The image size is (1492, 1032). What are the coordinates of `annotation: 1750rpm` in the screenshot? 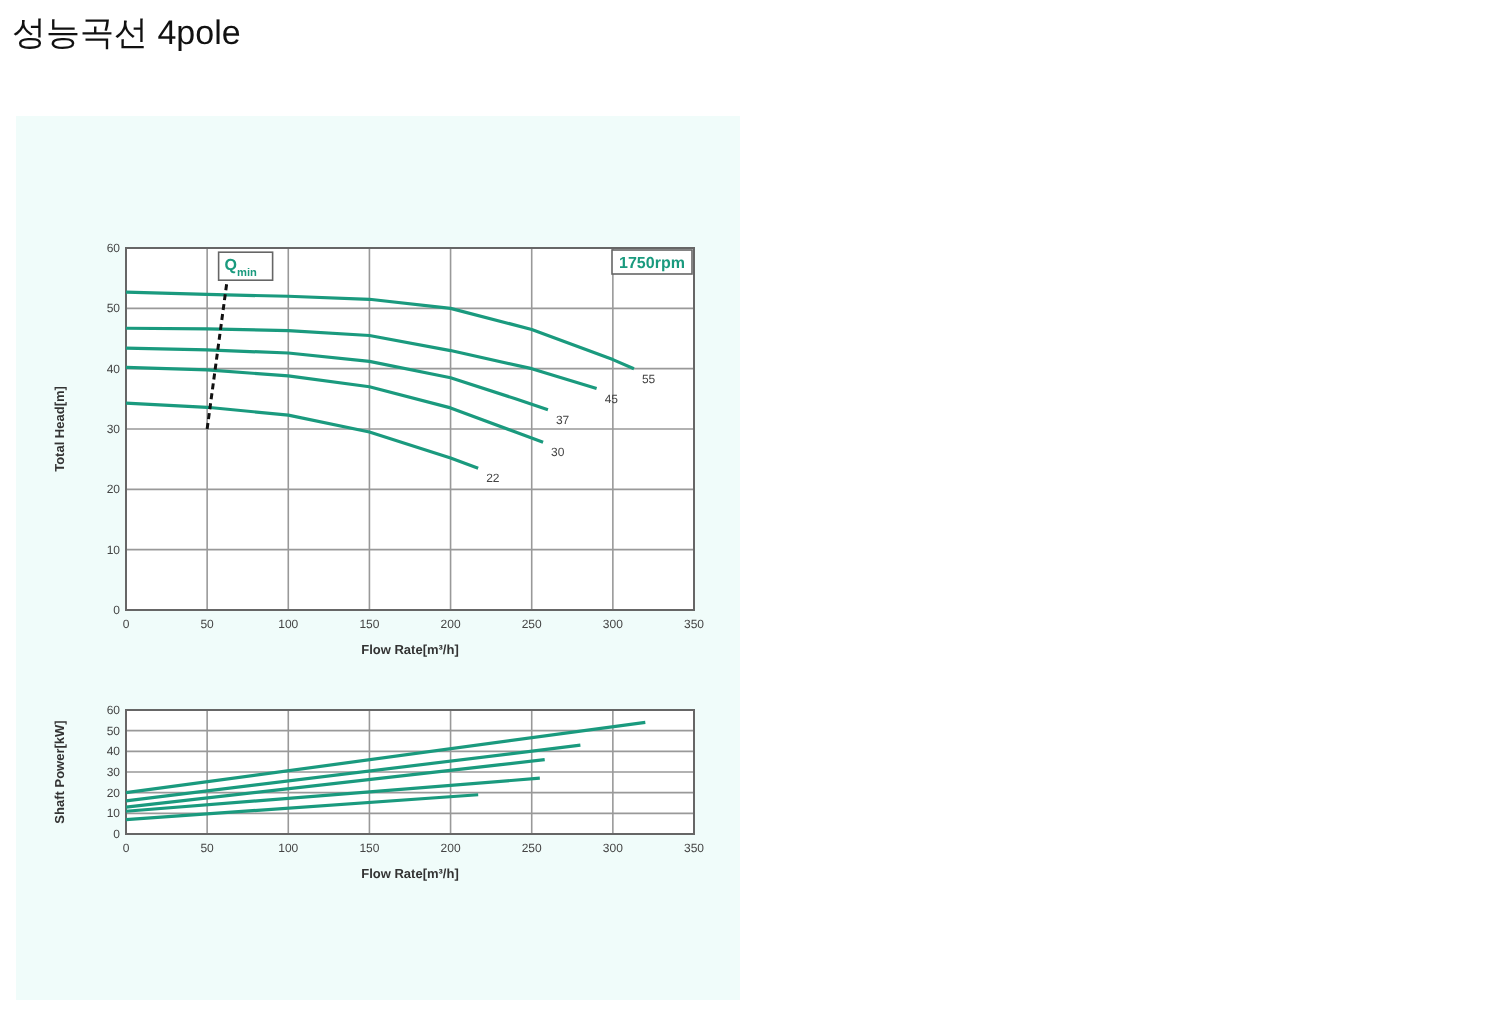 It's located at (652, 263).